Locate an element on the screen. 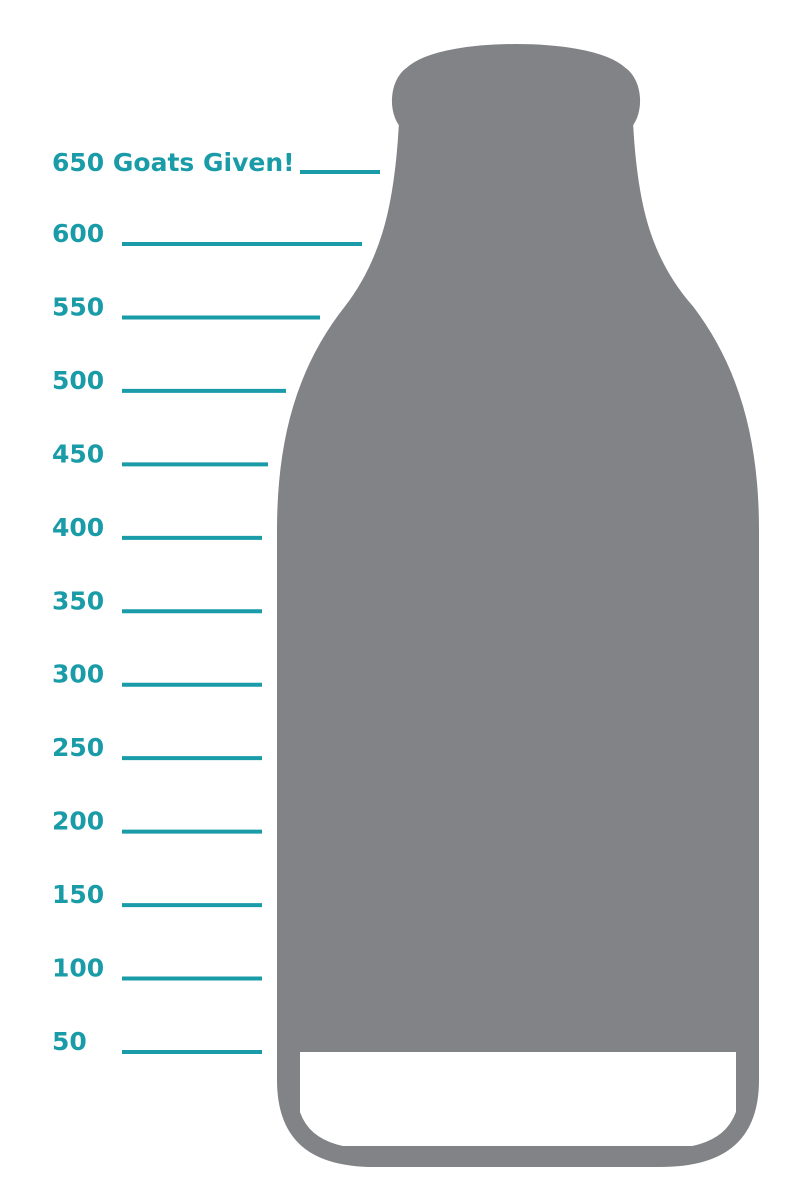 The image size is (800, 1200). scale-mark-label: 450 is located at coordinates (78, 453).